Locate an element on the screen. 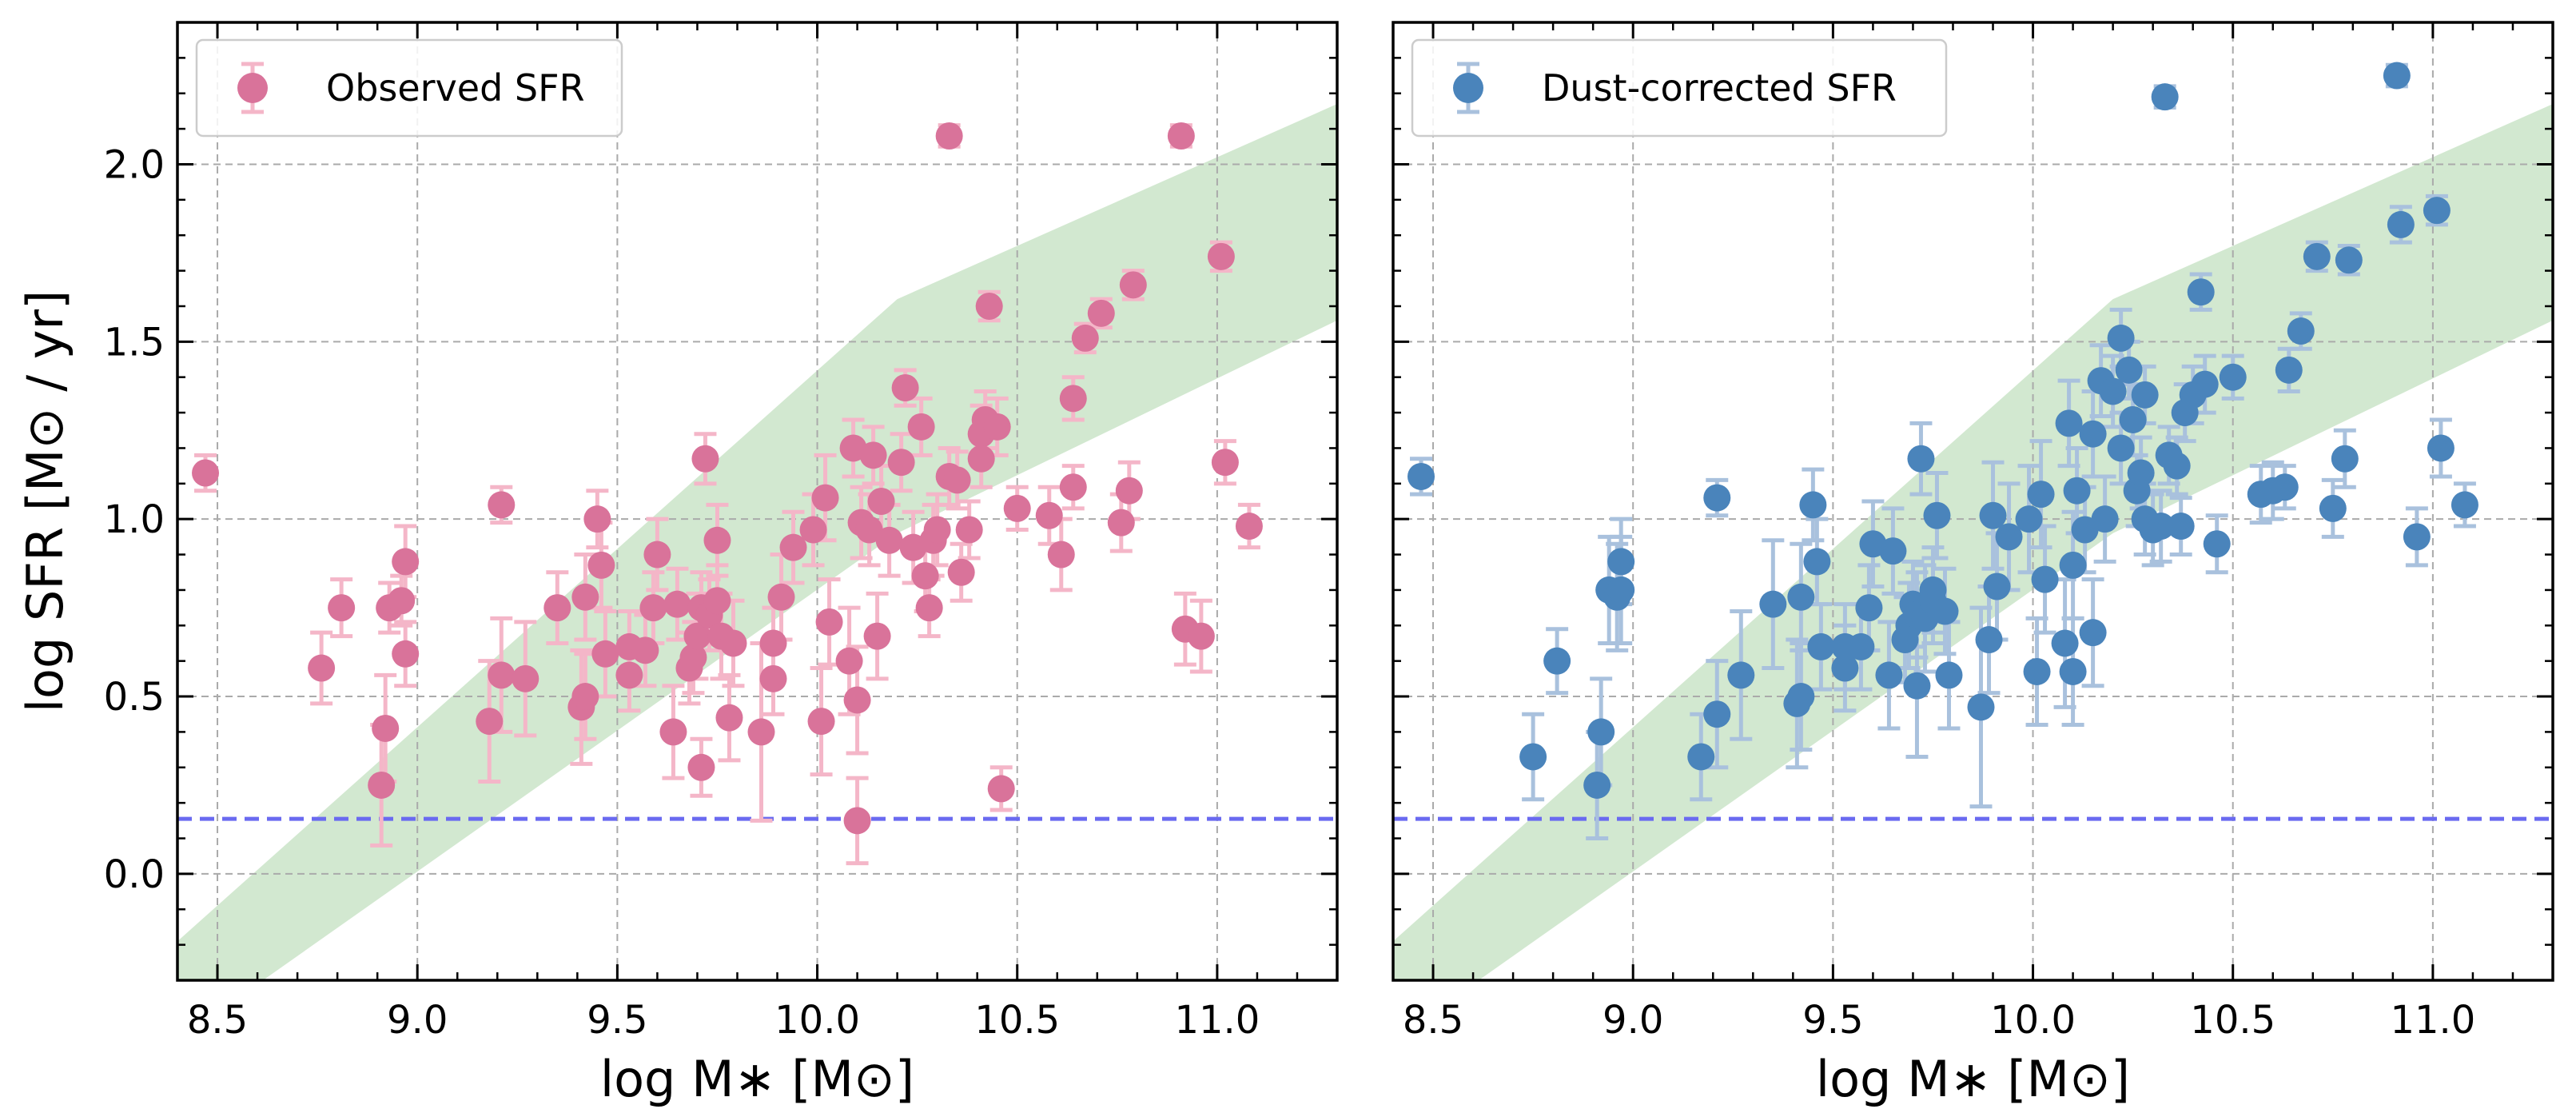  x-tick-label: 10.0 is located at coordinates (2033, 1020).